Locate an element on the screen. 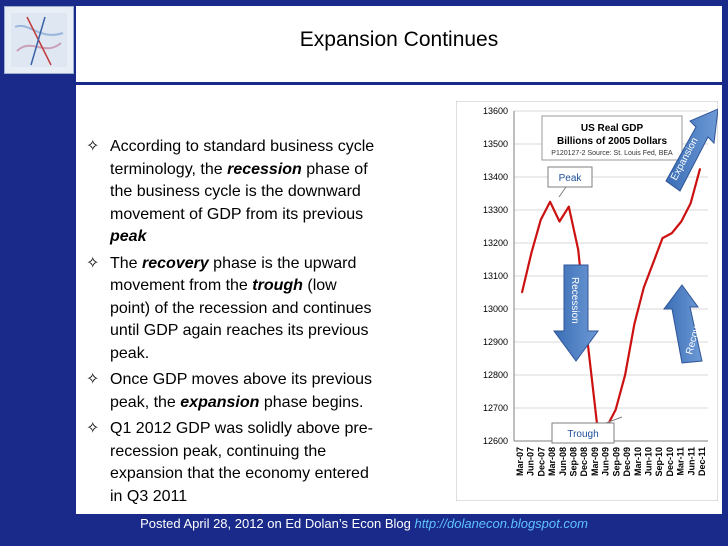 This screenshot has height=546, width=728. x-tick-label: Jun-09 is located at coordinates (606, 461).